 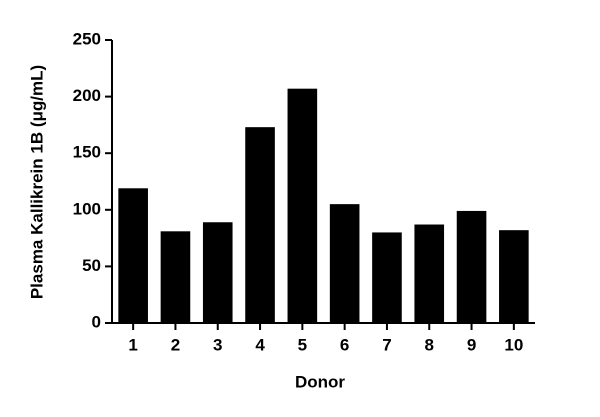 What do you see at coordinates (87, 208) in the screenshot?
I see `y-tick-label: 100` at bounding box center [87, 208].